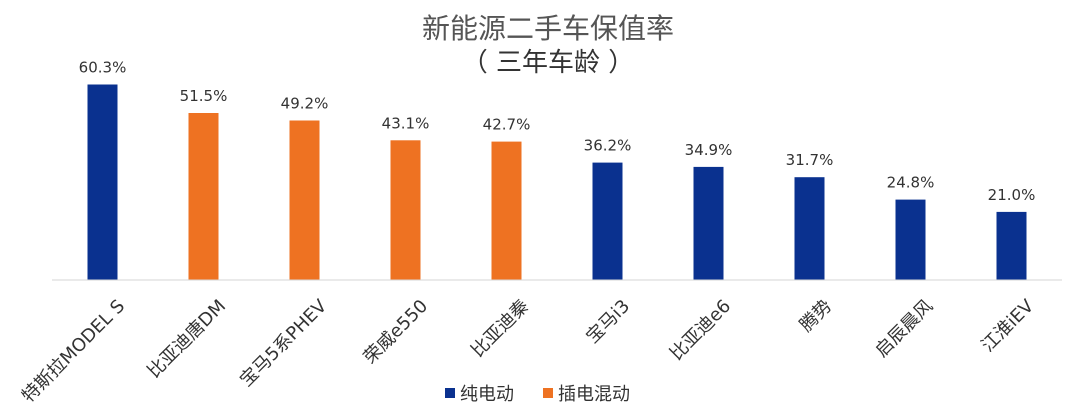 This screenshot has width=1080, height=416. I want to click on bar-value-label: 43.1%, so click(406, 123).